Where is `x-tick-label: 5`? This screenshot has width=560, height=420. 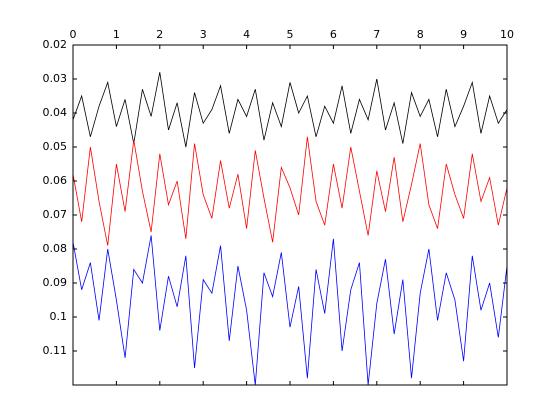 x-tick-label: 5 is located at coordinates (290, 34).